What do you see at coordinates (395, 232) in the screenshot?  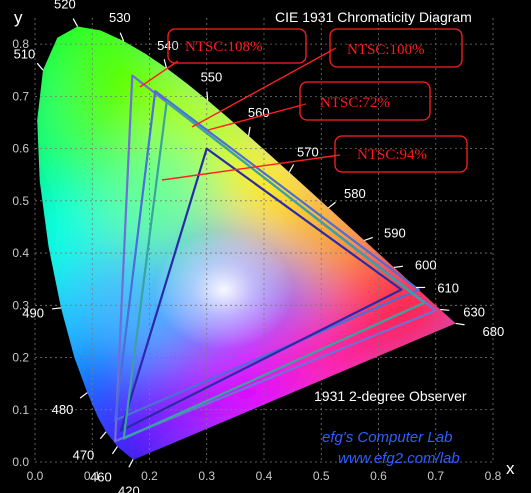 I see `wavelength-label: 590` at bounding box center [395, 232].